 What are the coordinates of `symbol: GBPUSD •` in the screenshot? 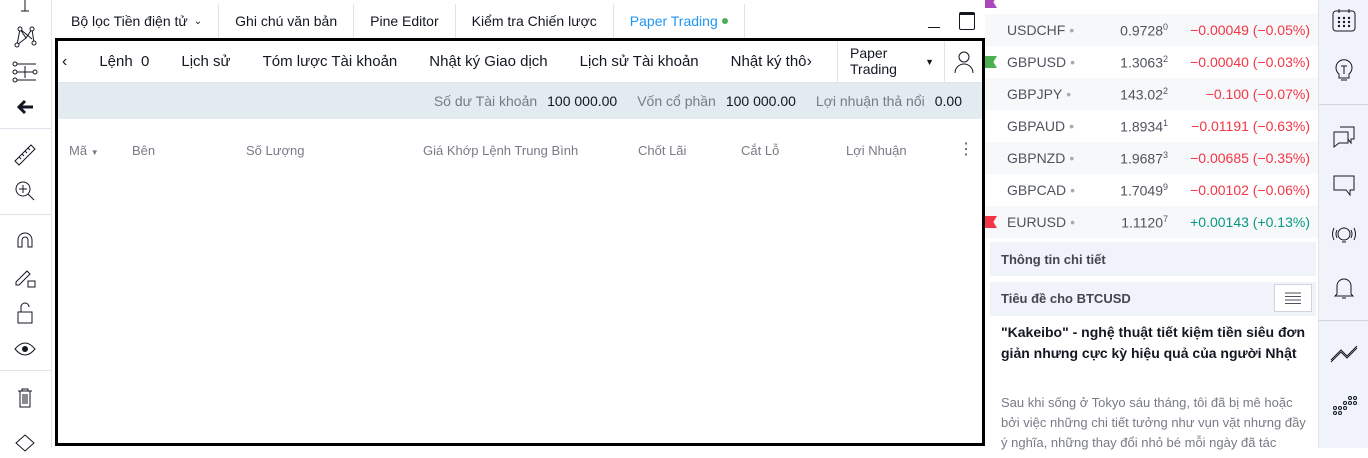 It's located at (1041, 62).